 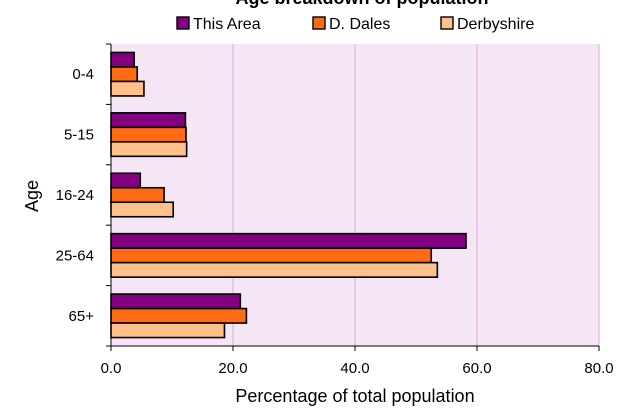 I want to click on y-tick-label: 65+, so click(x=82, y=316).